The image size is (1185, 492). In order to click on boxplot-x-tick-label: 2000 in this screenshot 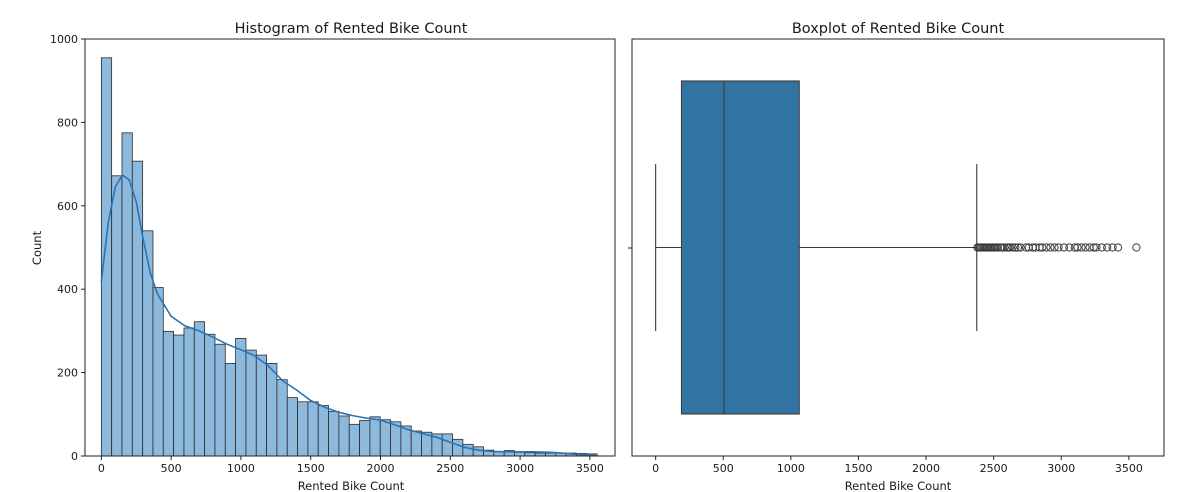, I will do `click(926, 468)`.